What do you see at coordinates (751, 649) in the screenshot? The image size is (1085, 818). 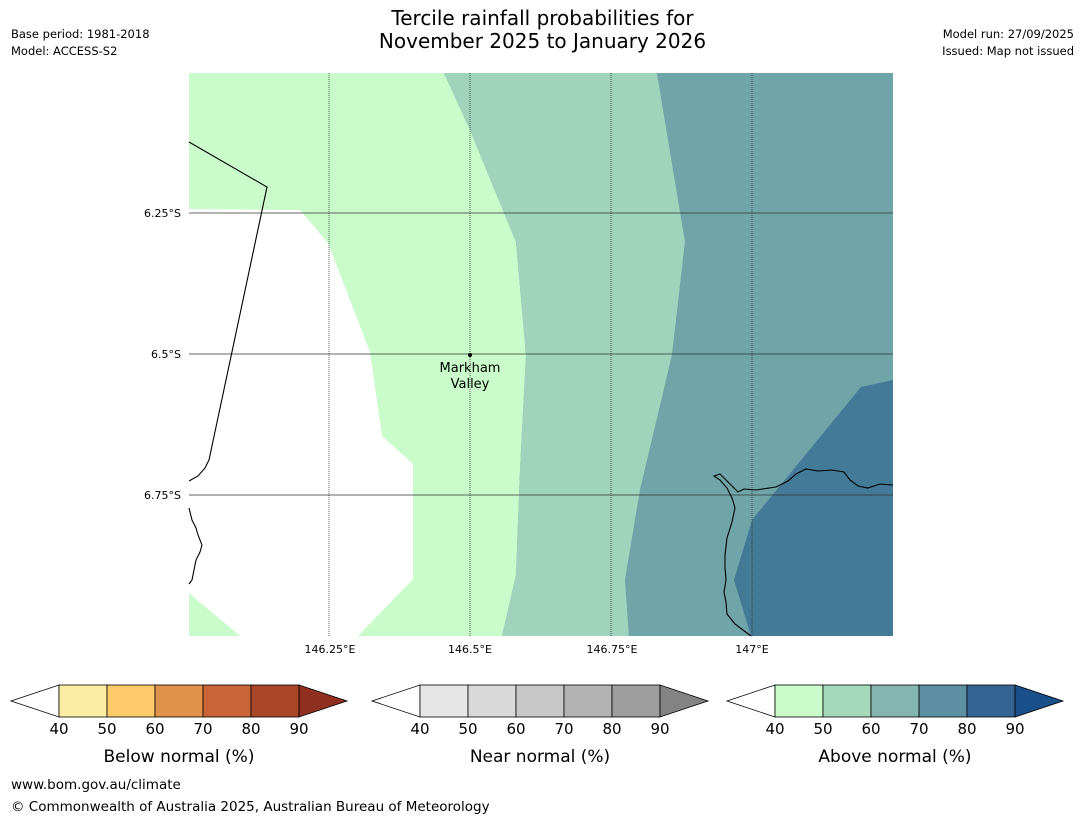 I see `lon-label-4: 147°E` at bounding box center [751, 649].